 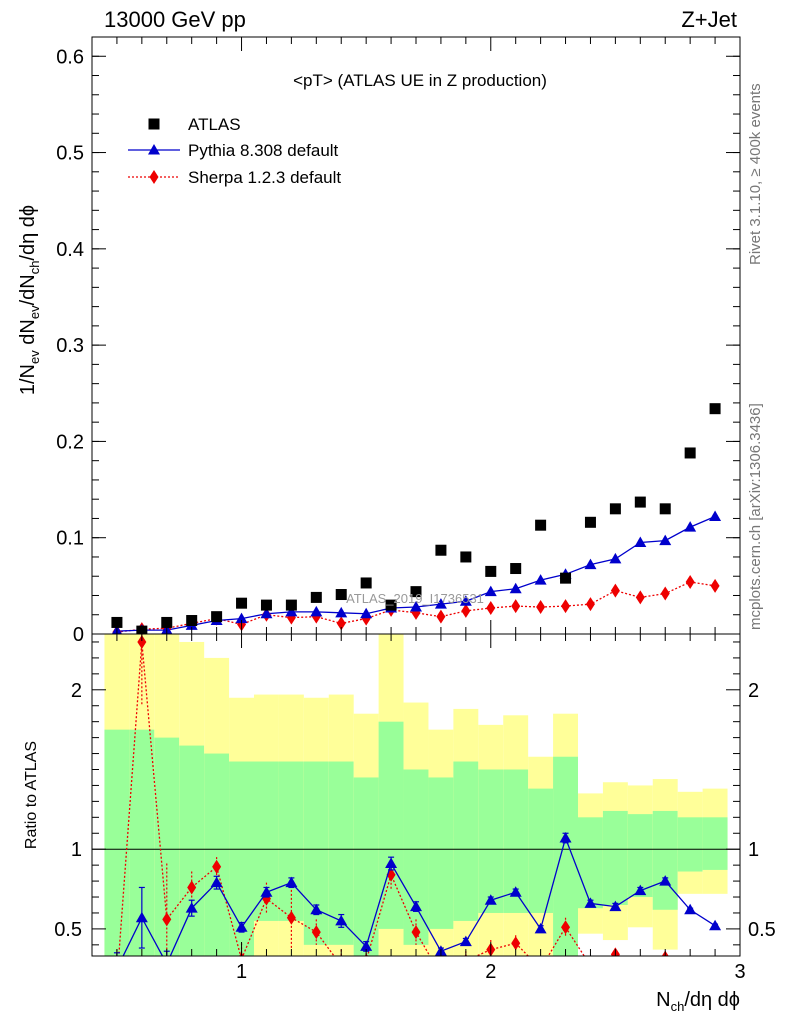 I want to click on ratio-xlabel: Nch/dη dϕ, so click(x=698, y=1001).